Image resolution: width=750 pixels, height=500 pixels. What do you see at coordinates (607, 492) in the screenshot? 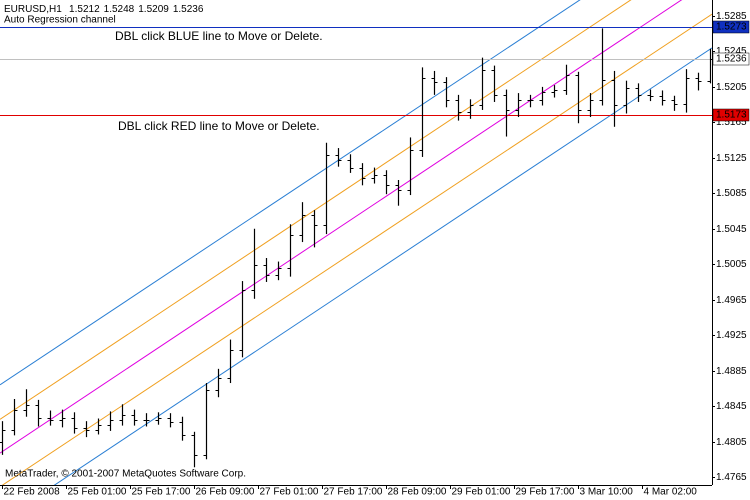
I see `x-tick-label: 3 Mar 10:00` at bounding box center [607, 492].